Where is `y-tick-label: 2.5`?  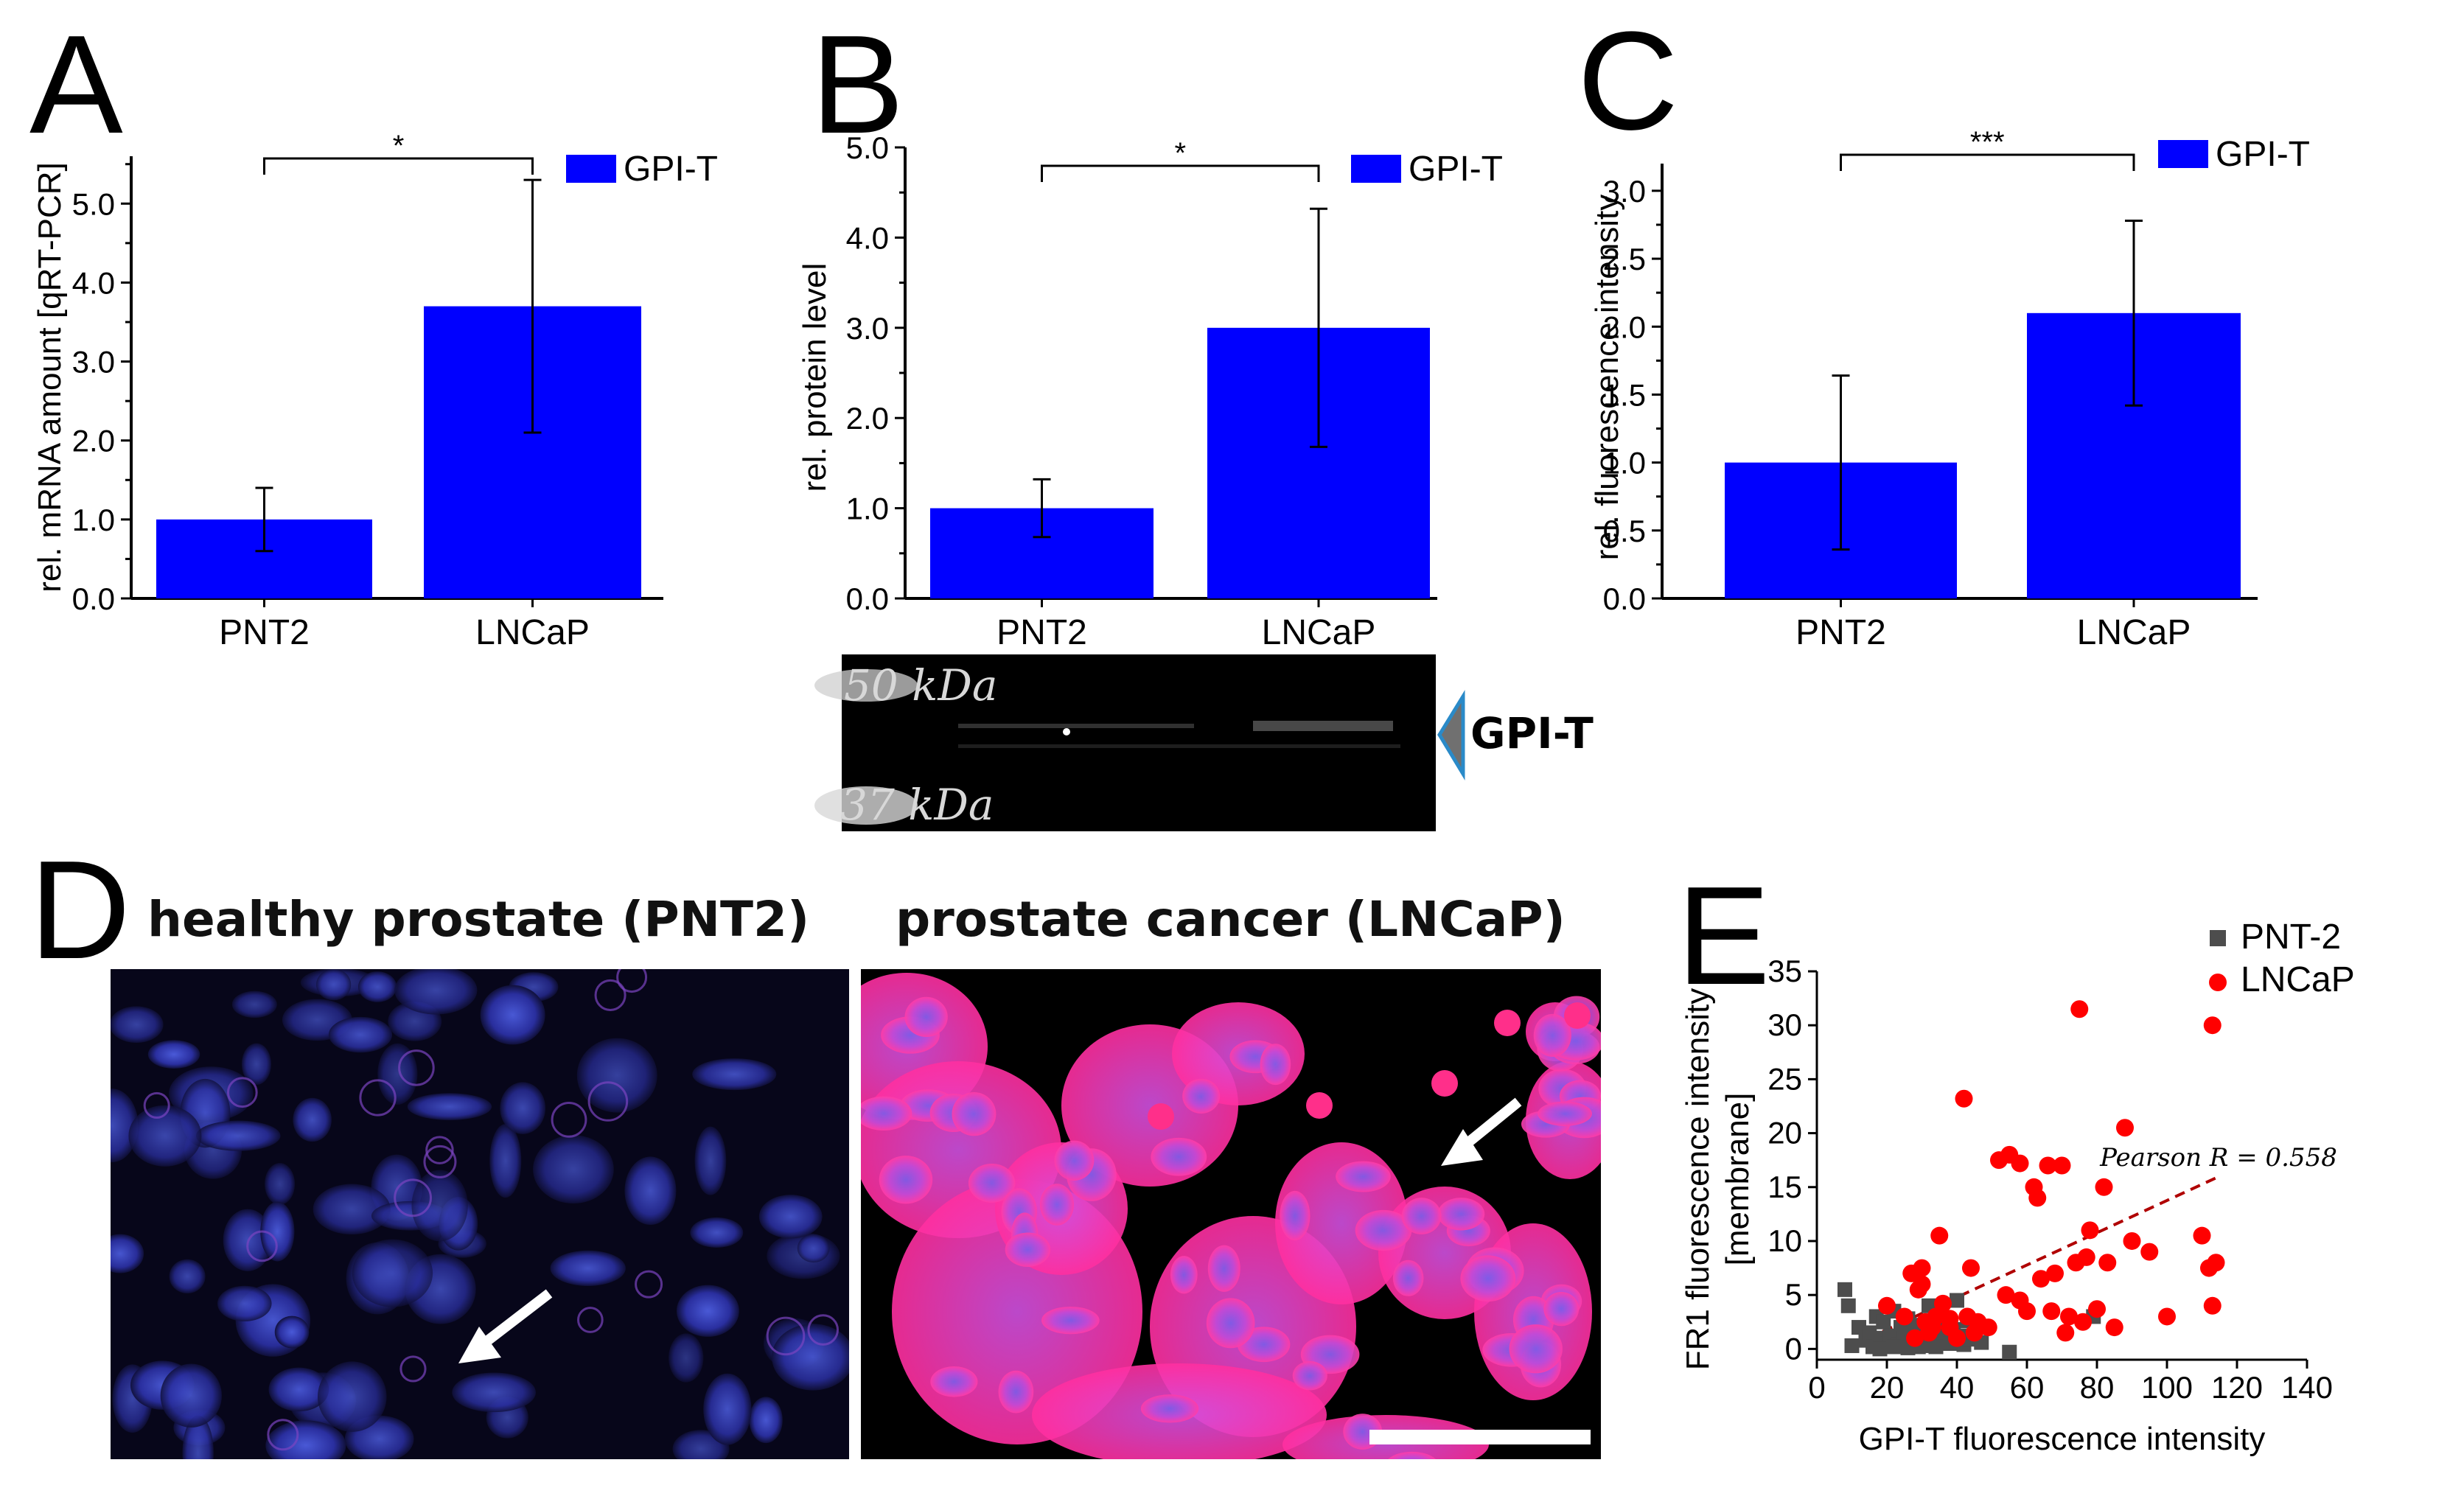 y-tick-label: 2.5 is located at coordinates (1624, 259).